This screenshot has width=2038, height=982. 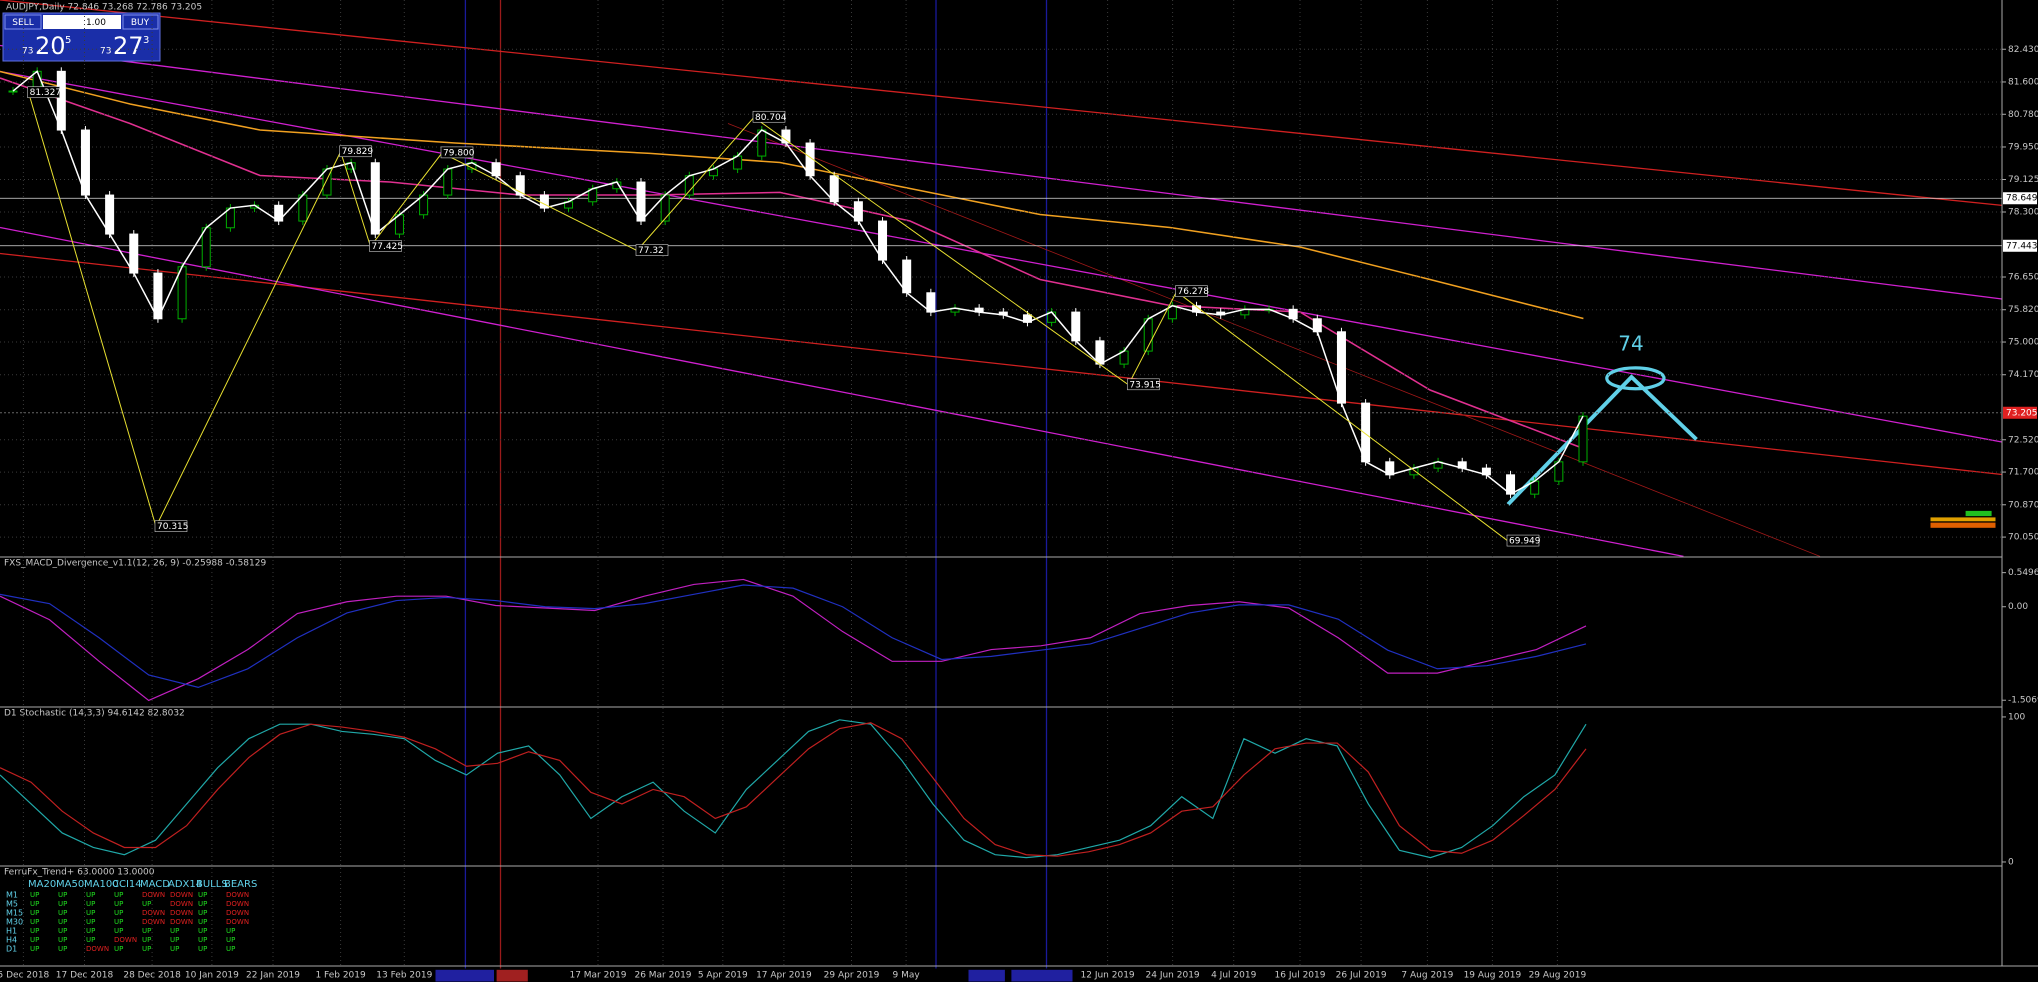 What do you see at coordinates (2023, 440) in the screenshot?
I see `y-tick-label: 72.520` at bounding box center [2023, 440].